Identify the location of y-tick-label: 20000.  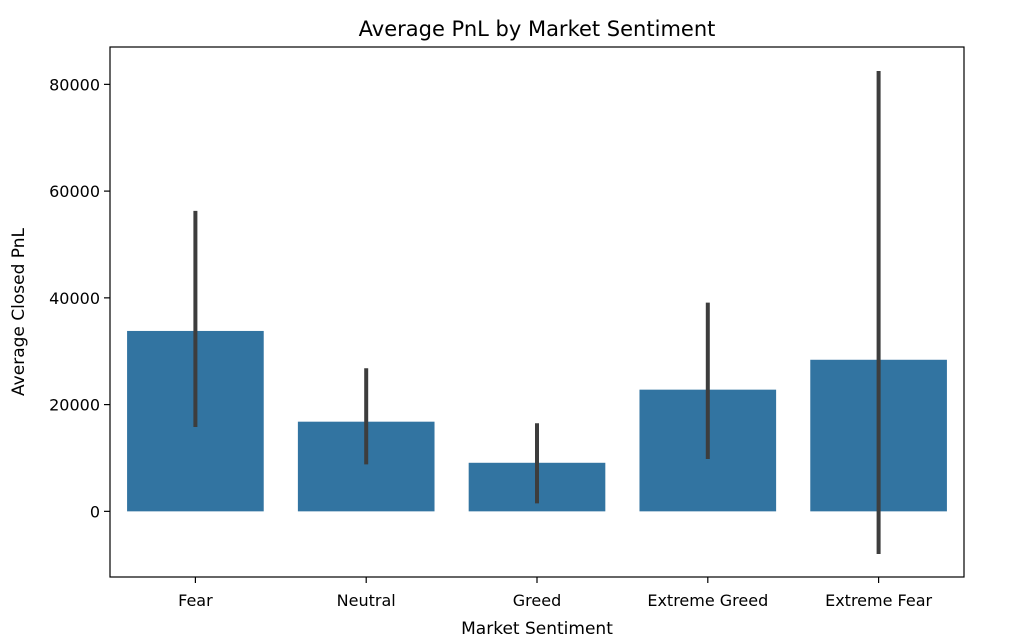
(74, 405).